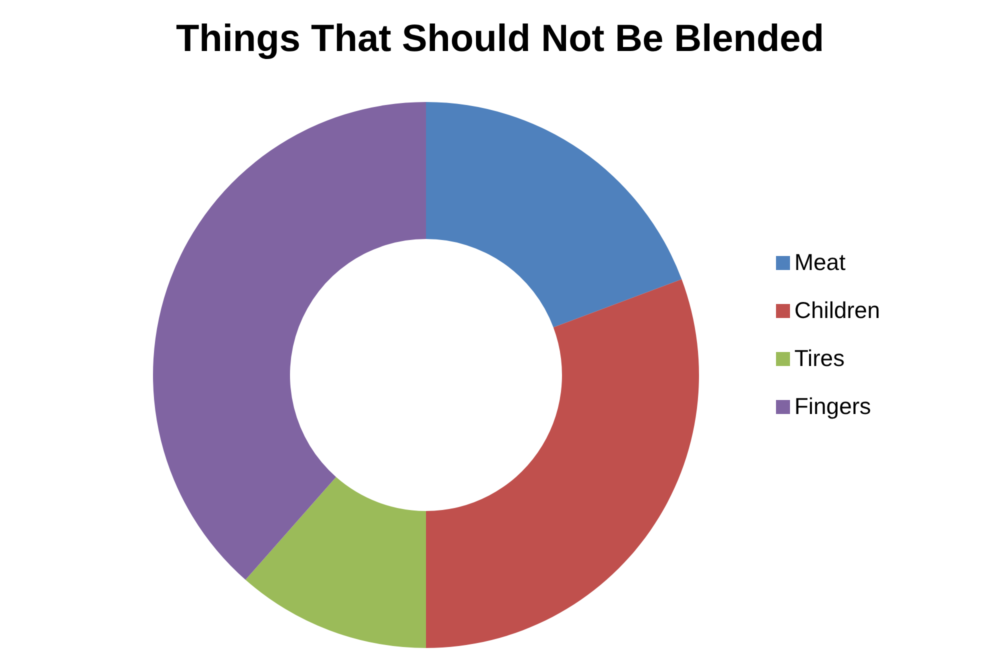 Image resolution: width=1000 pixels, height=667 pixels. What do you see at coordinates (819, 357) in the screenshot?
I see `legend-label: Tires` at bounding box center [819, 357].